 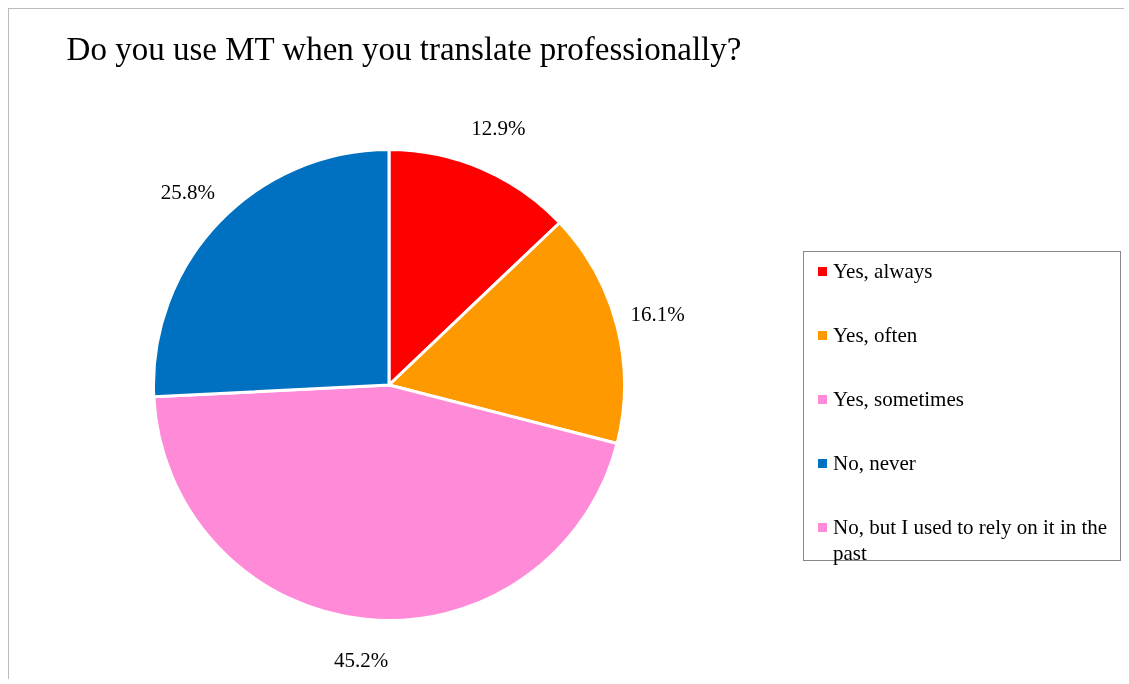 What do you see at coordinates (883, 271) in the screenshot?
I see `legend-label: Yes, always` at bounding box center [883, 271].